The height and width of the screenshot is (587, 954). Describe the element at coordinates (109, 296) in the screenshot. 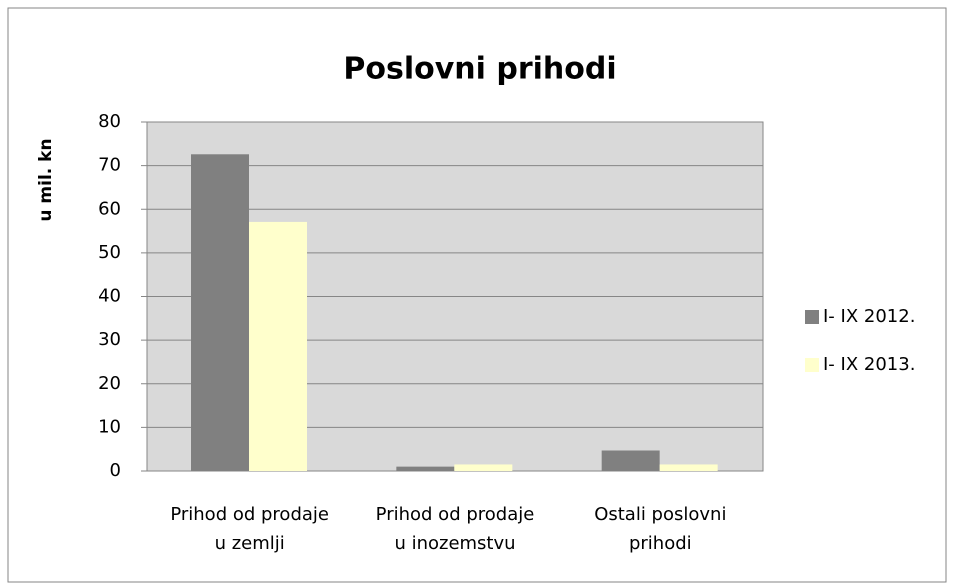

I see `y-tick-label: 40` at that location.